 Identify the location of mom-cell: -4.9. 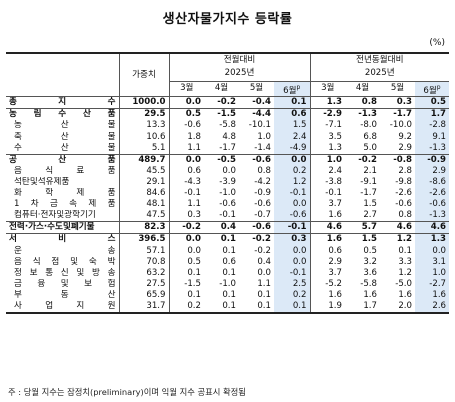
(292, 148).